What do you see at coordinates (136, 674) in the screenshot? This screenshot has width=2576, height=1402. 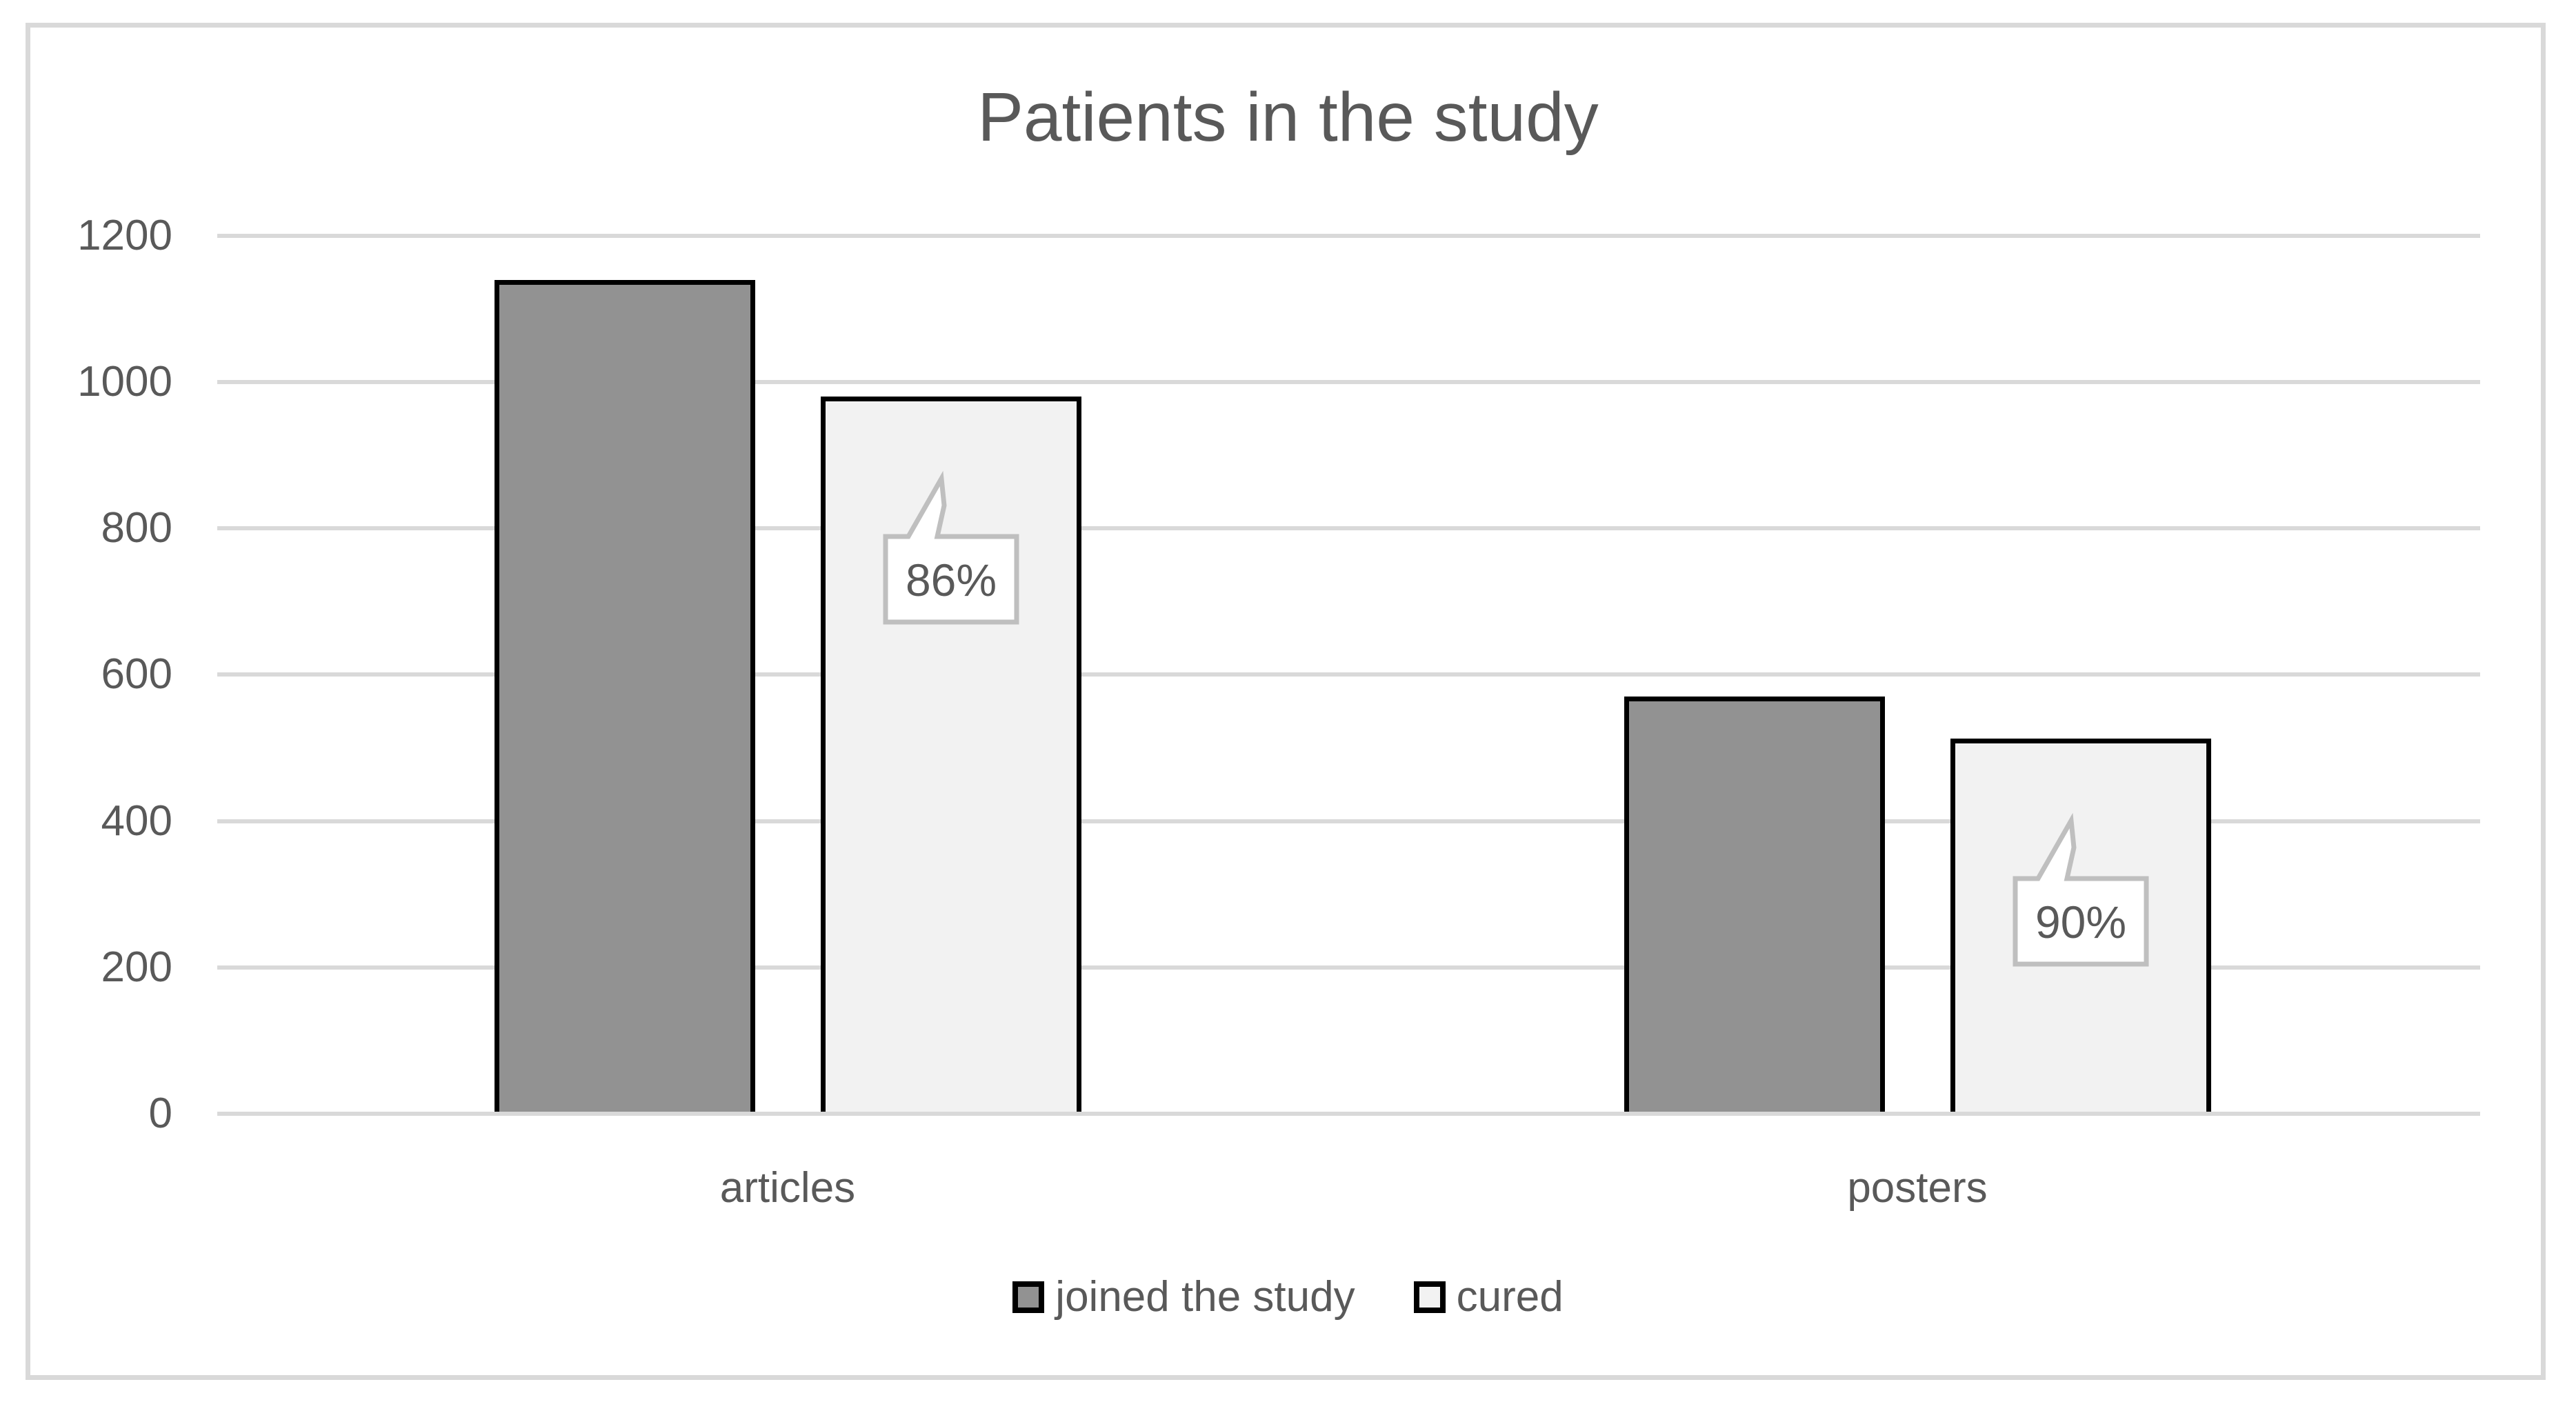 I see `y-tick-label-600: 600` at bounding box center [136, 674].